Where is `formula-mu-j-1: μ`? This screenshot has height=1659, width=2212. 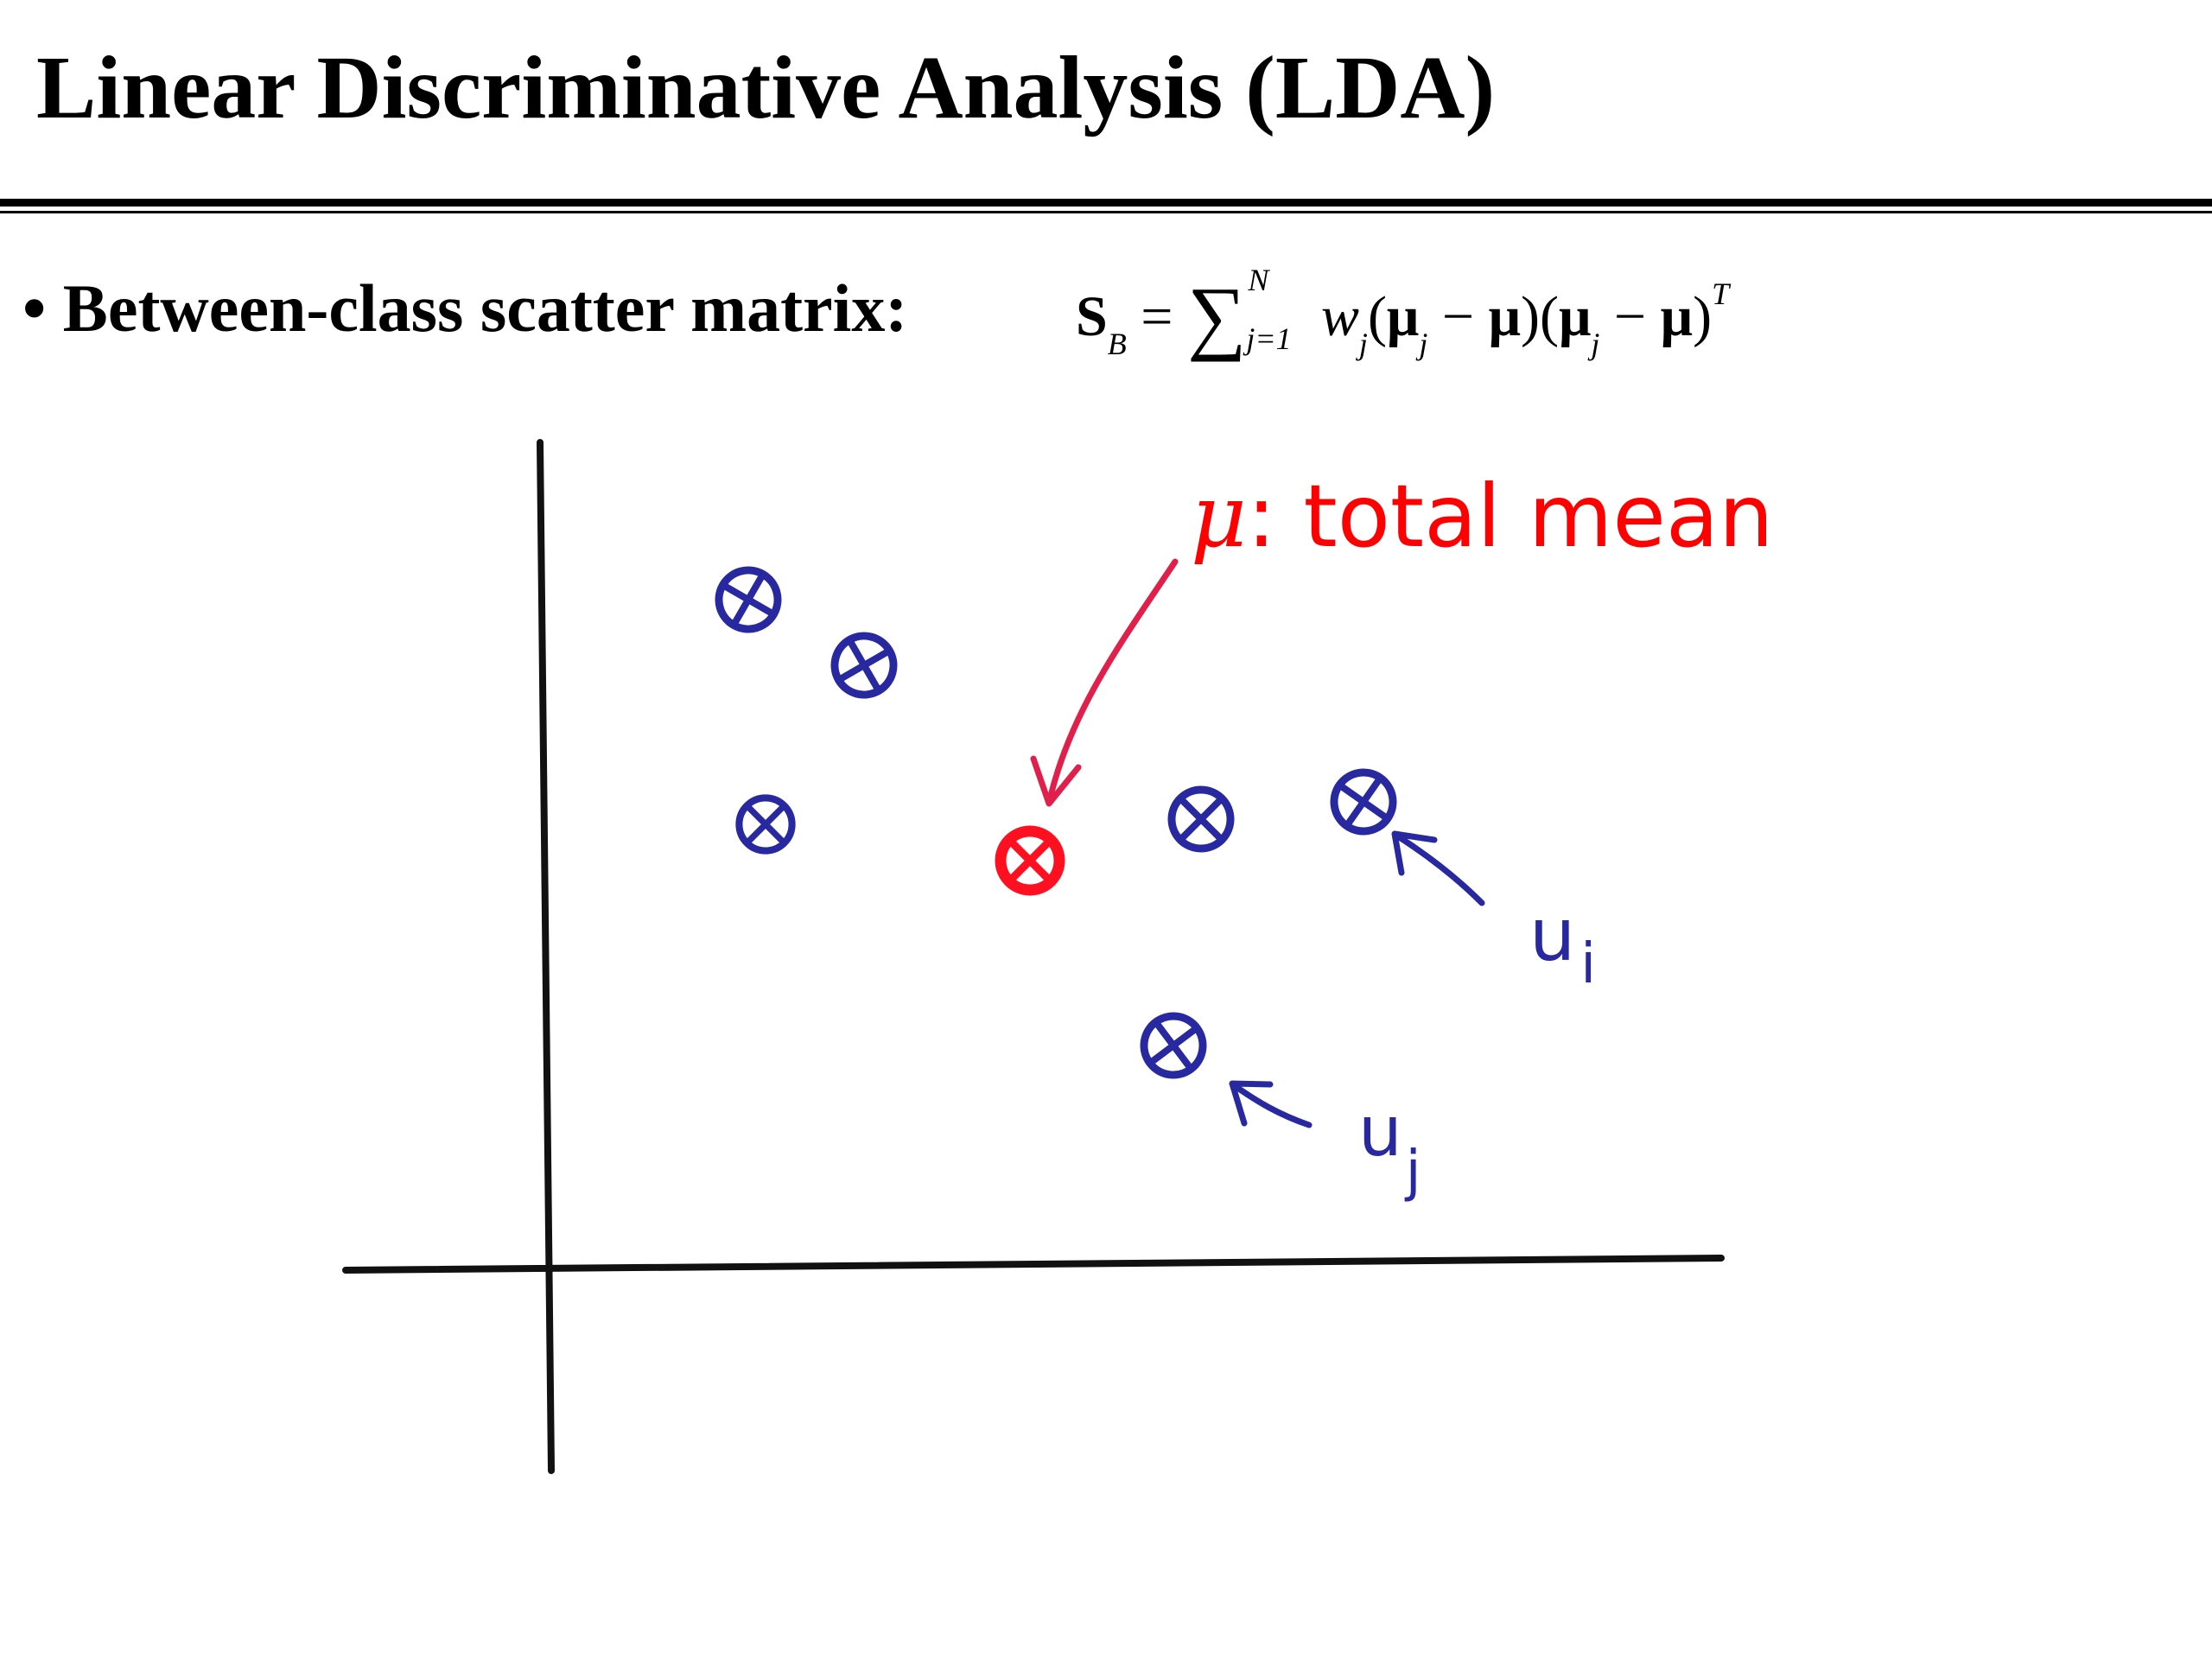 formula-mu-j-1: μ is located at coordinates (1403, 316).